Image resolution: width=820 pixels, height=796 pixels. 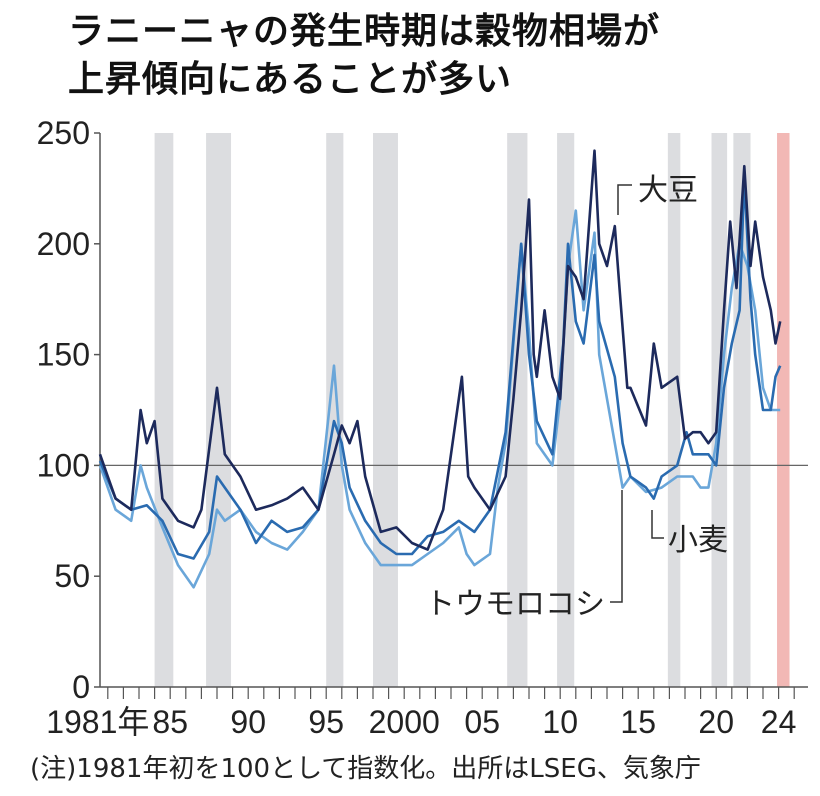 I want to click on chart-note: (注)1981年初を100として指数化。出所はLSEG、気象庁, so click(x=365, y=769).